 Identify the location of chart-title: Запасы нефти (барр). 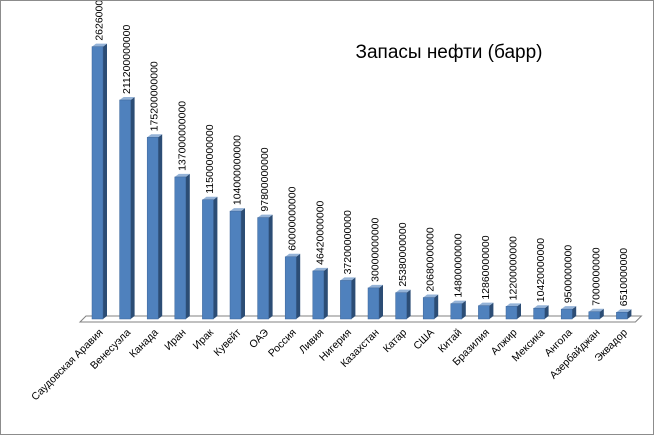
(448, 52).